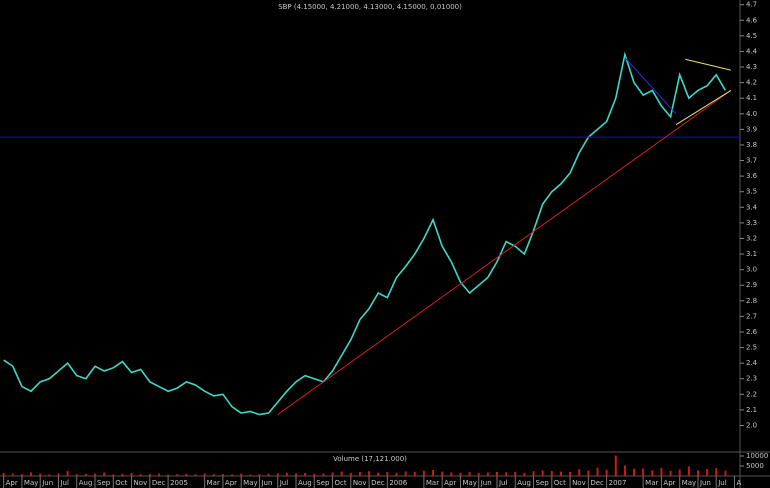  I want to click on x-tick-label: A, so click(739, 483).